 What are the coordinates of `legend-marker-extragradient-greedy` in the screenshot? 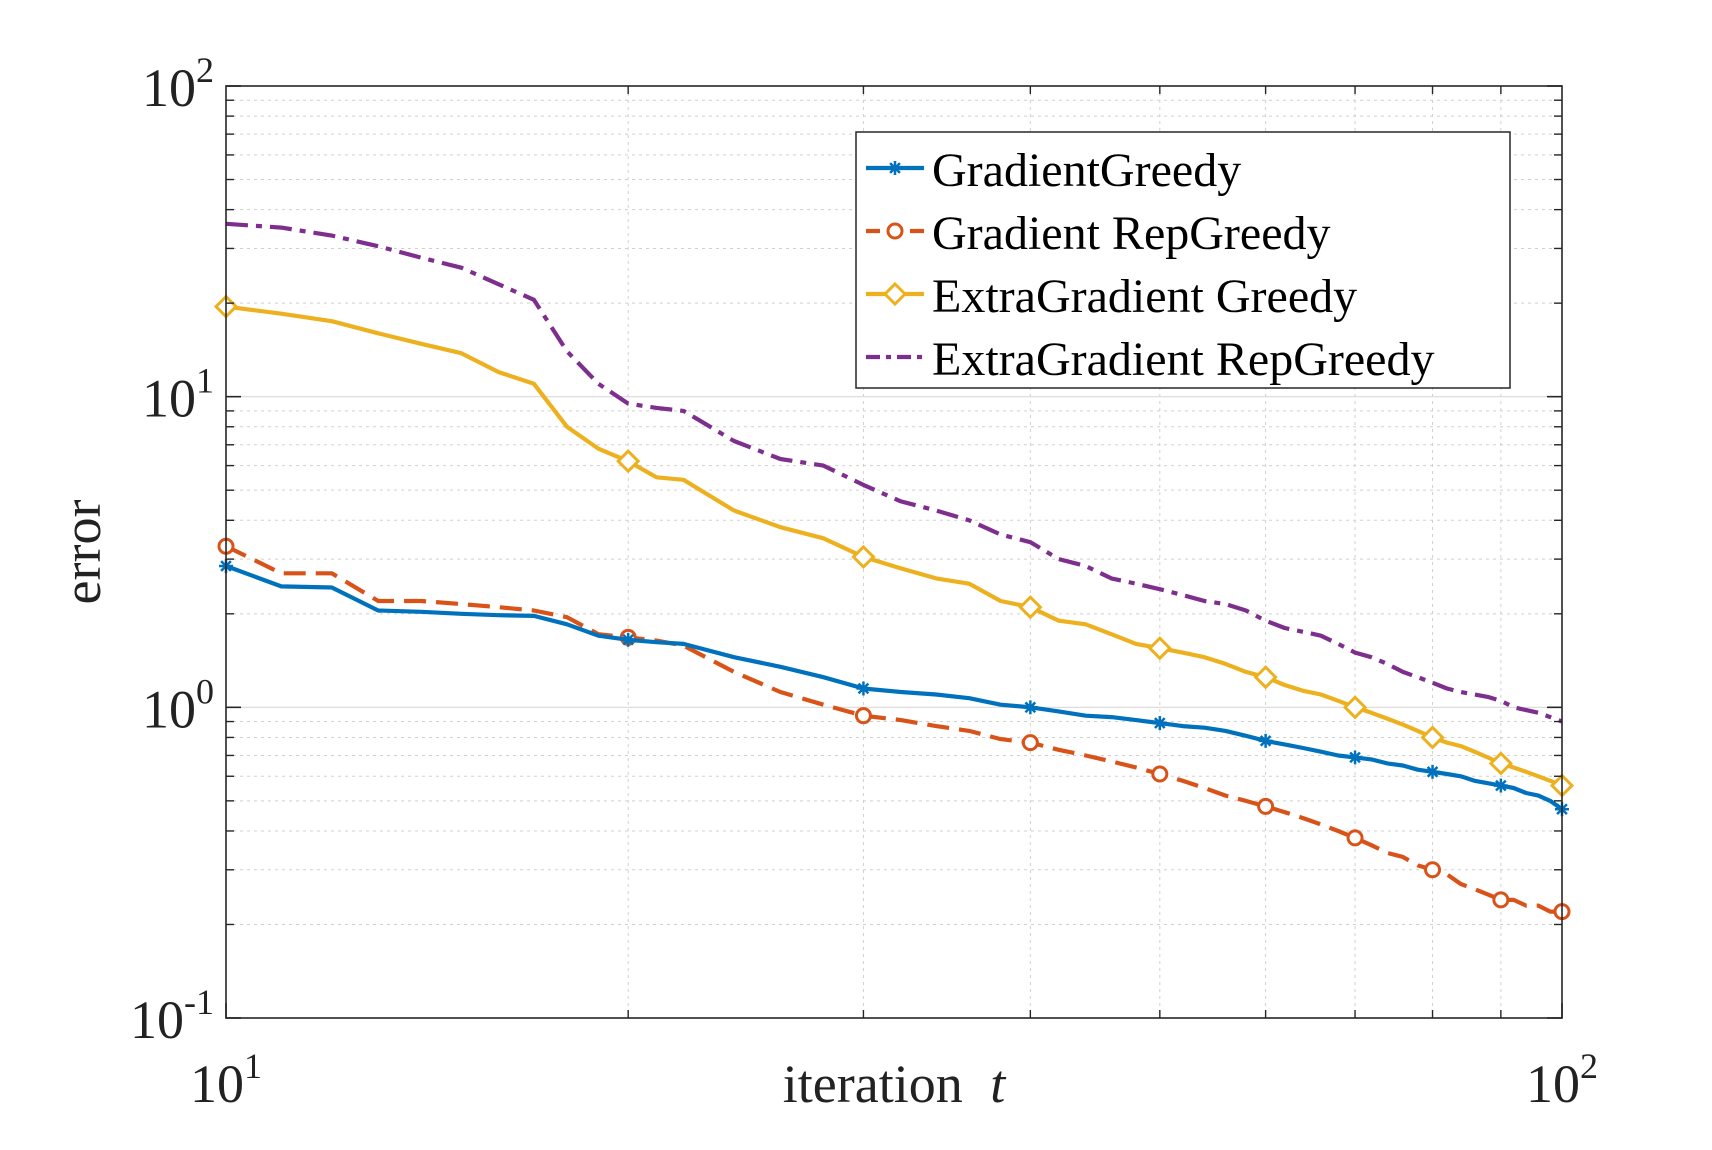 It's located at (895, 294).